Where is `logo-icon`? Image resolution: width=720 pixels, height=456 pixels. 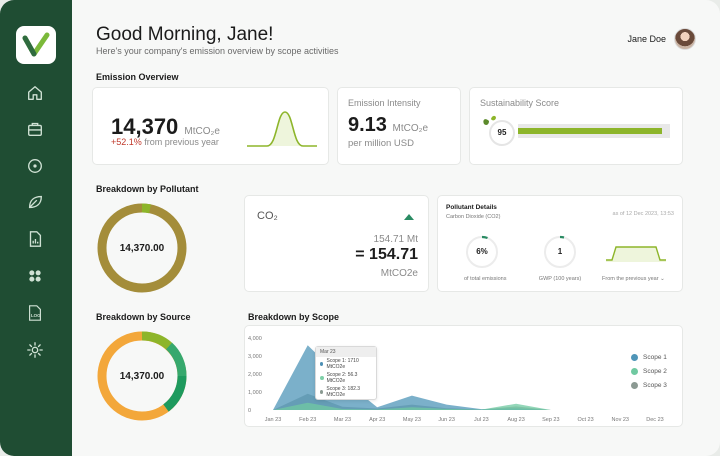 logo-icon is located at coordinates (36, 44).